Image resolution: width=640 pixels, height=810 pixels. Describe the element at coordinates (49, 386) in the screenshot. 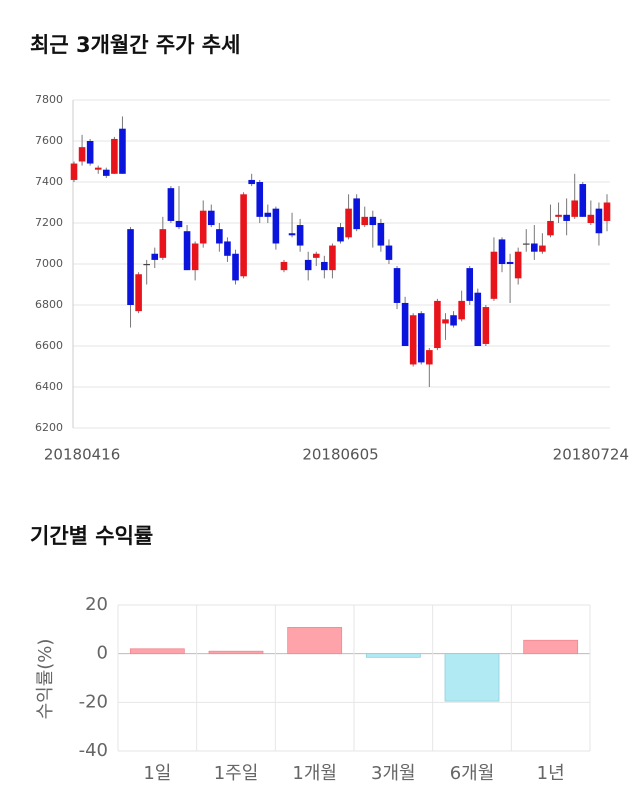

I see `y-tick-label: 6400` at that location.